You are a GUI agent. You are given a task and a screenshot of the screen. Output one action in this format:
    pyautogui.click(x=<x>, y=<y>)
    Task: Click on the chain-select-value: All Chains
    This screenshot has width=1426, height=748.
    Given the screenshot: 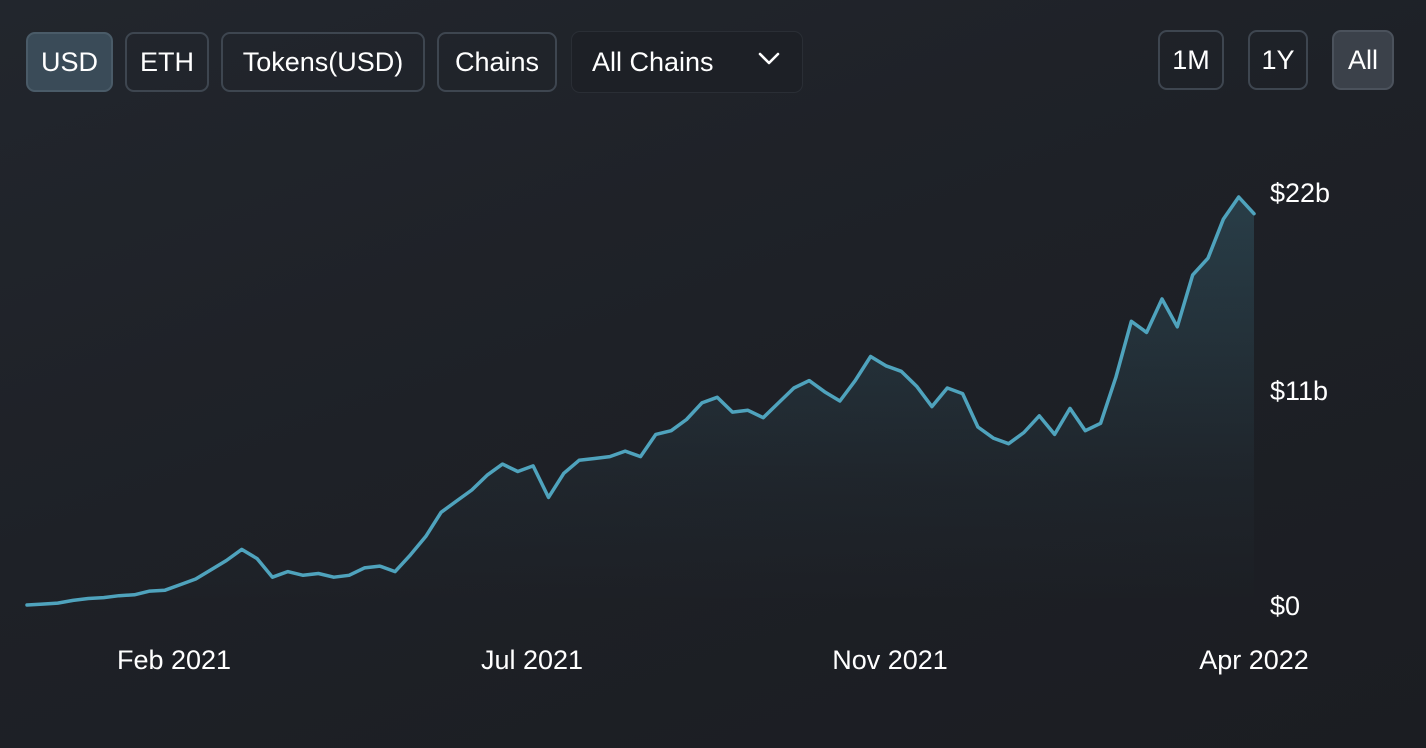 What is the action you would take?
    pyautogui.click(x=653, y=61)
    